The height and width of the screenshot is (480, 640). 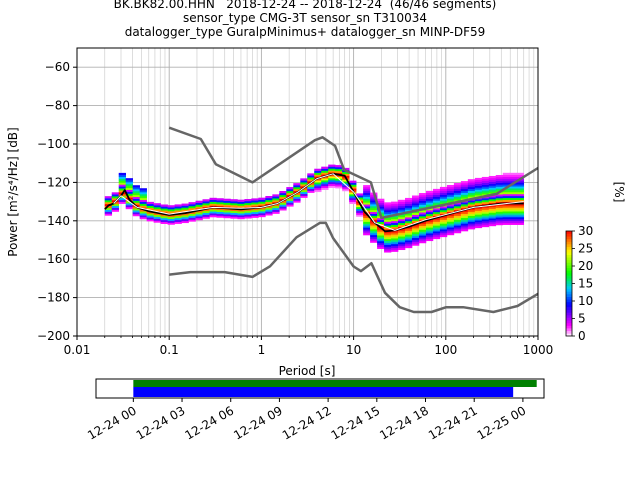 What do you see at coordinates (585, 301) in the screenshot?
I see `colorbar-tick-label: 10` at bounding box center [585, 301].